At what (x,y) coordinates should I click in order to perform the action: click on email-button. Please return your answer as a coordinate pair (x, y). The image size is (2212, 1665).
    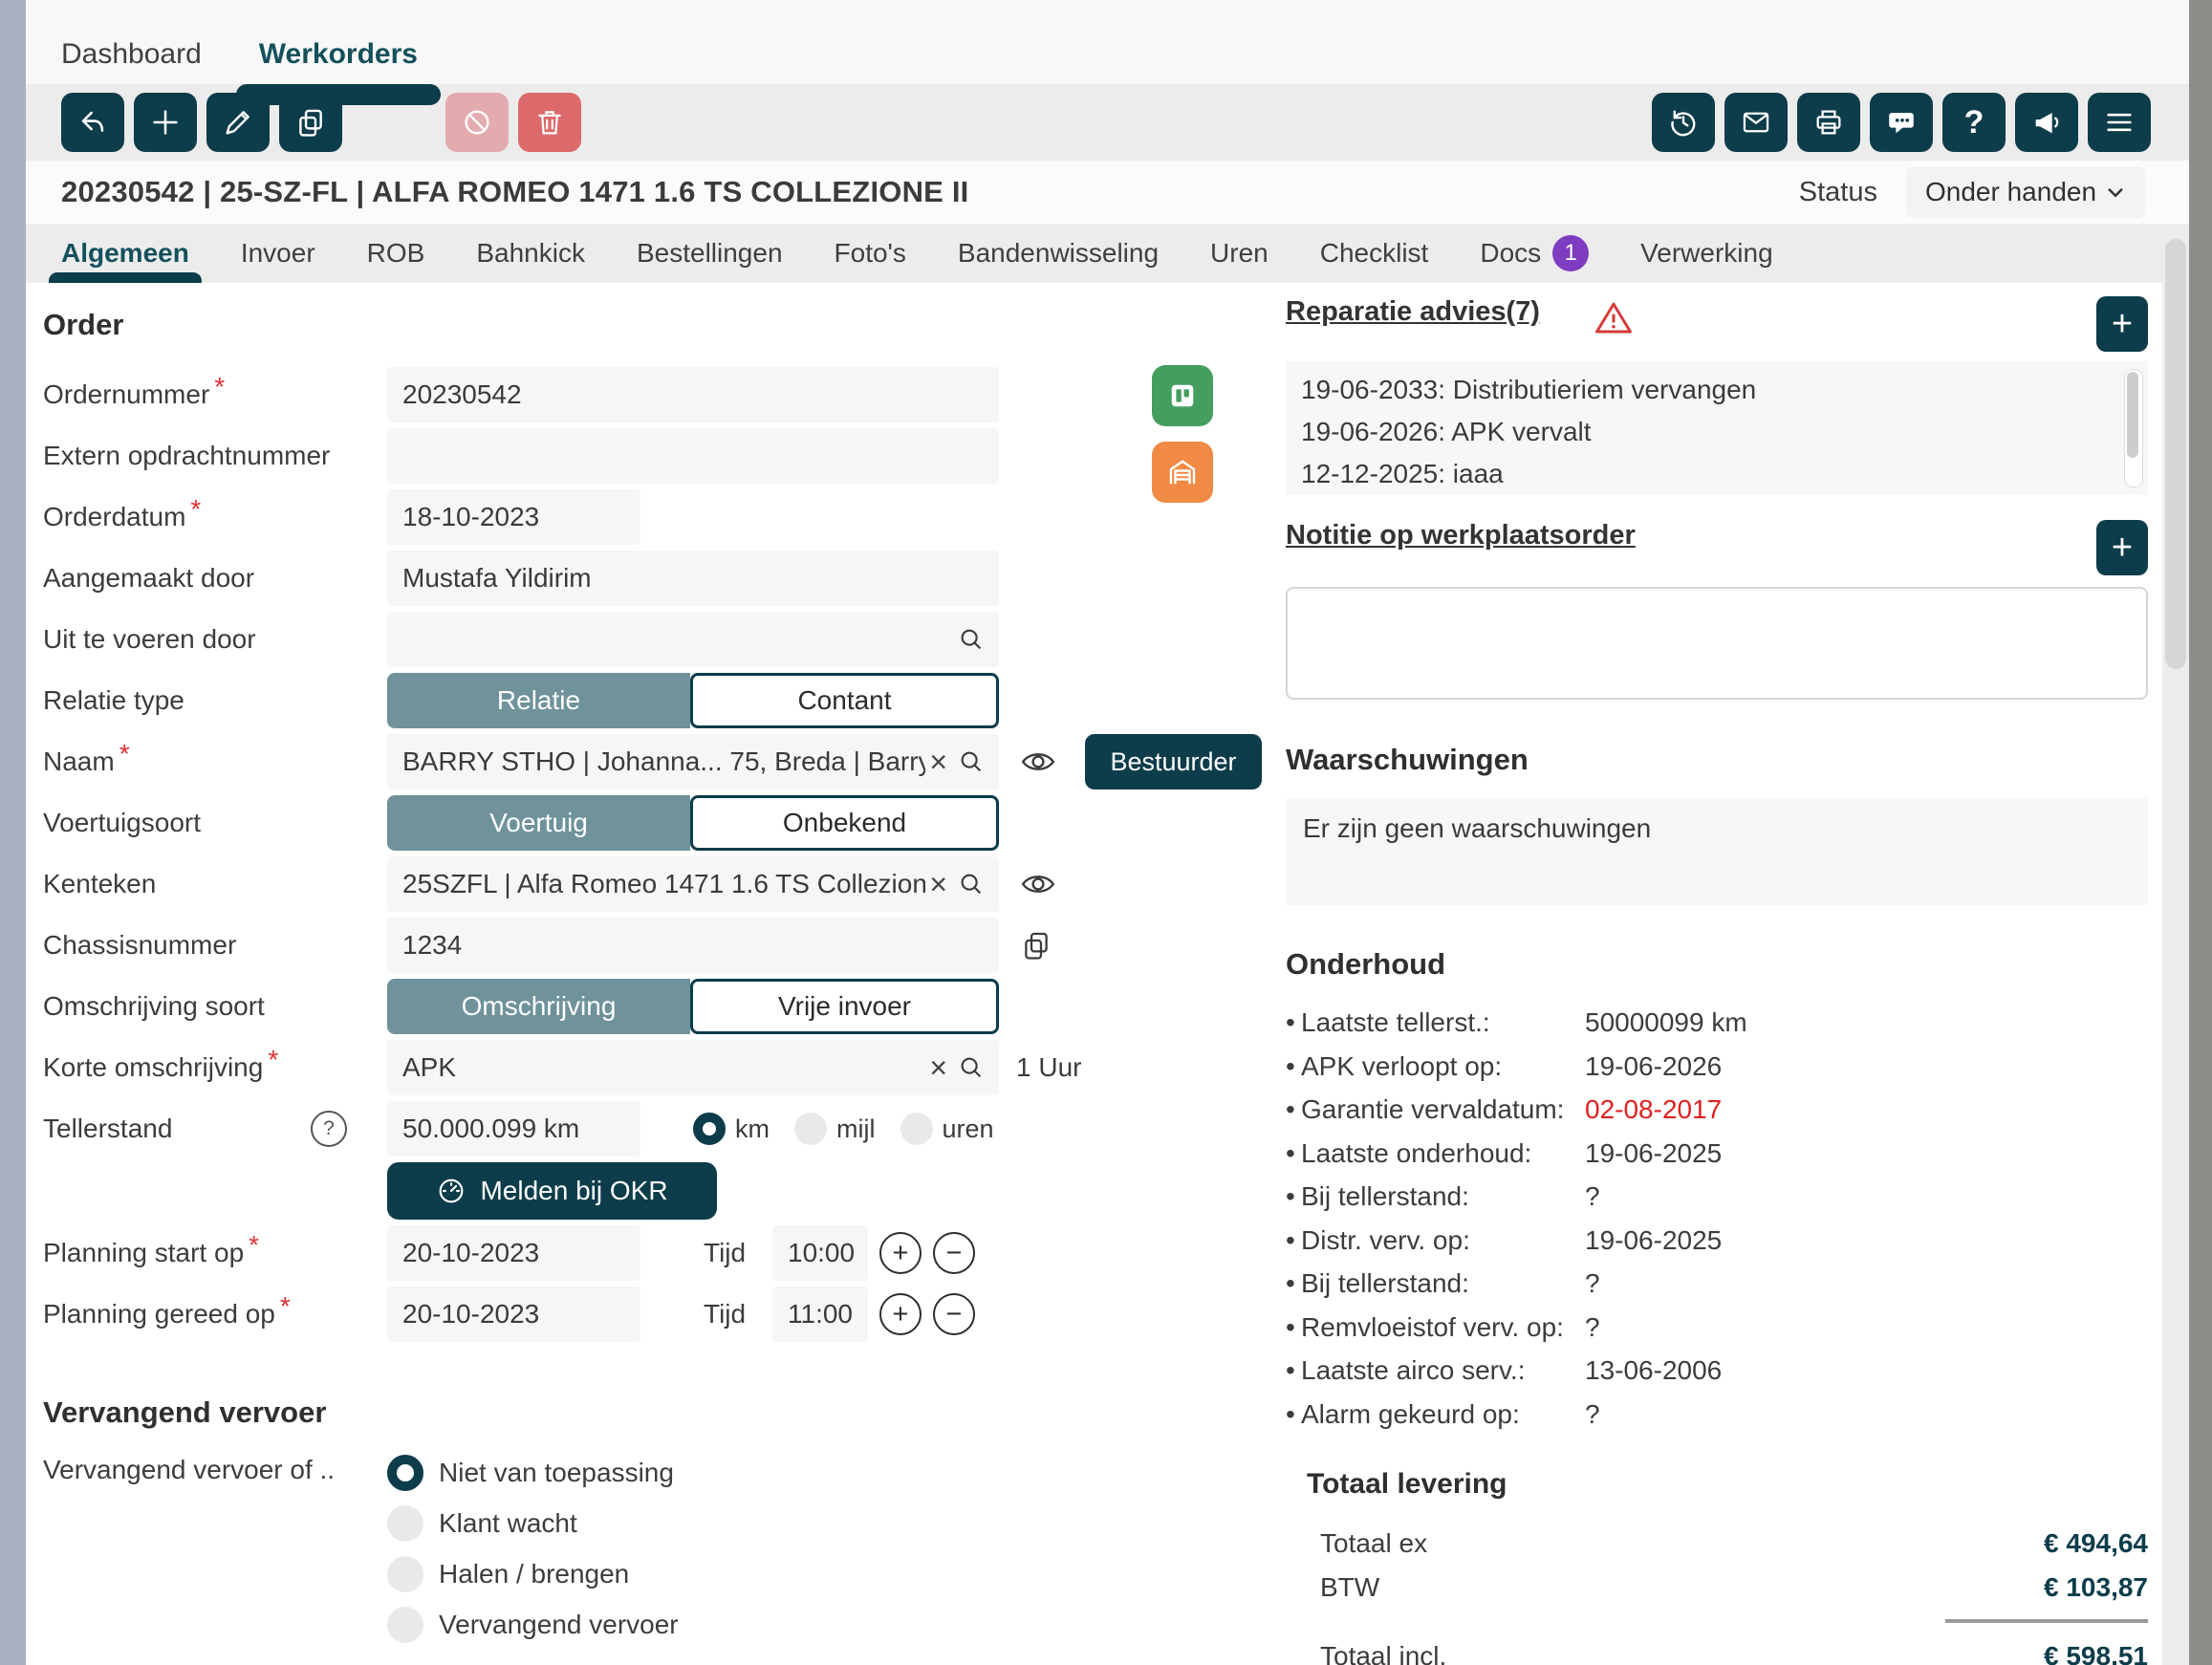
    Looking at the image, I should click on (1756, 123).